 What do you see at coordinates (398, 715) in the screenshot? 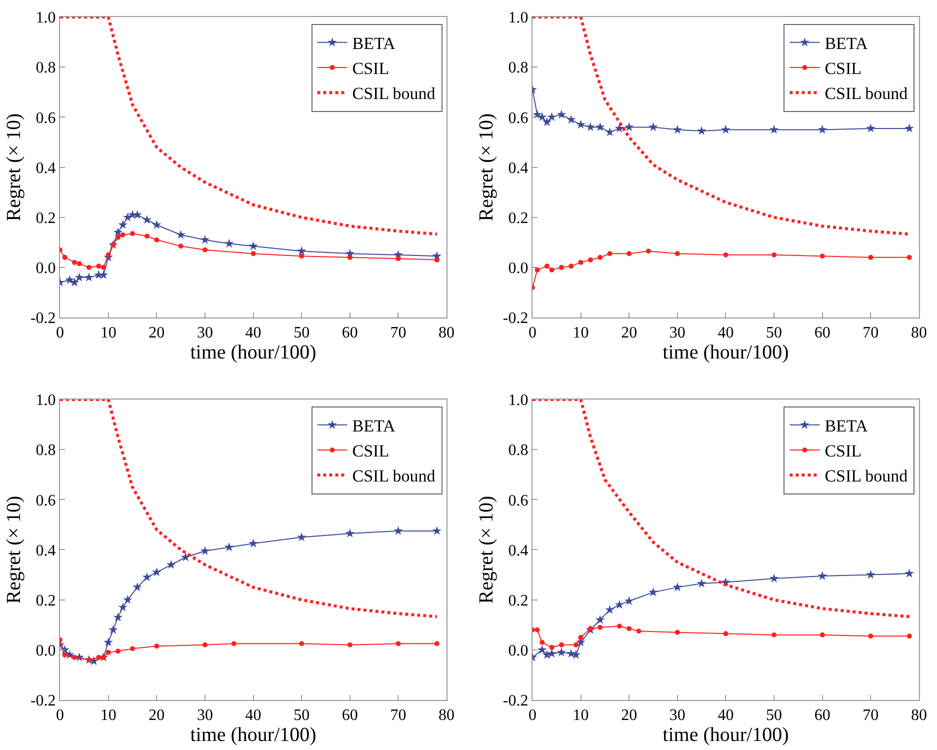
I see `x-tick-label: 70` at bounding box center [398, 715].